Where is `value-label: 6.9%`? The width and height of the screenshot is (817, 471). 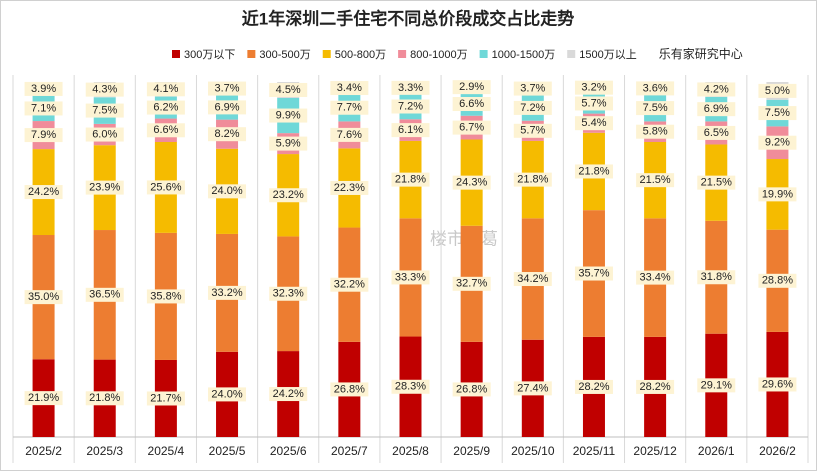 value-label: 6.9% is located at coordinates (716, 109).